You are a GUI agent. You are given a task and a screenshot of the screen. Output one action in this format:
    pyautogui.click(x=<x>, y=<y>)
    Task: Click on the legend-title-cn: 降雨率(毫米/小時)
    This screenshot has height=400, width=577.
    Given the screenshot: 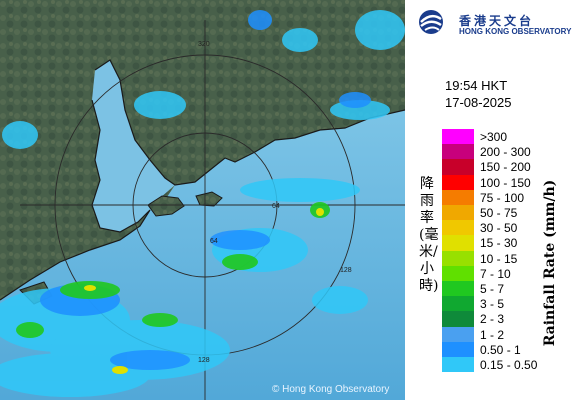 What is the action you would take?
    pyautogui.click(x=429, y=235)
    